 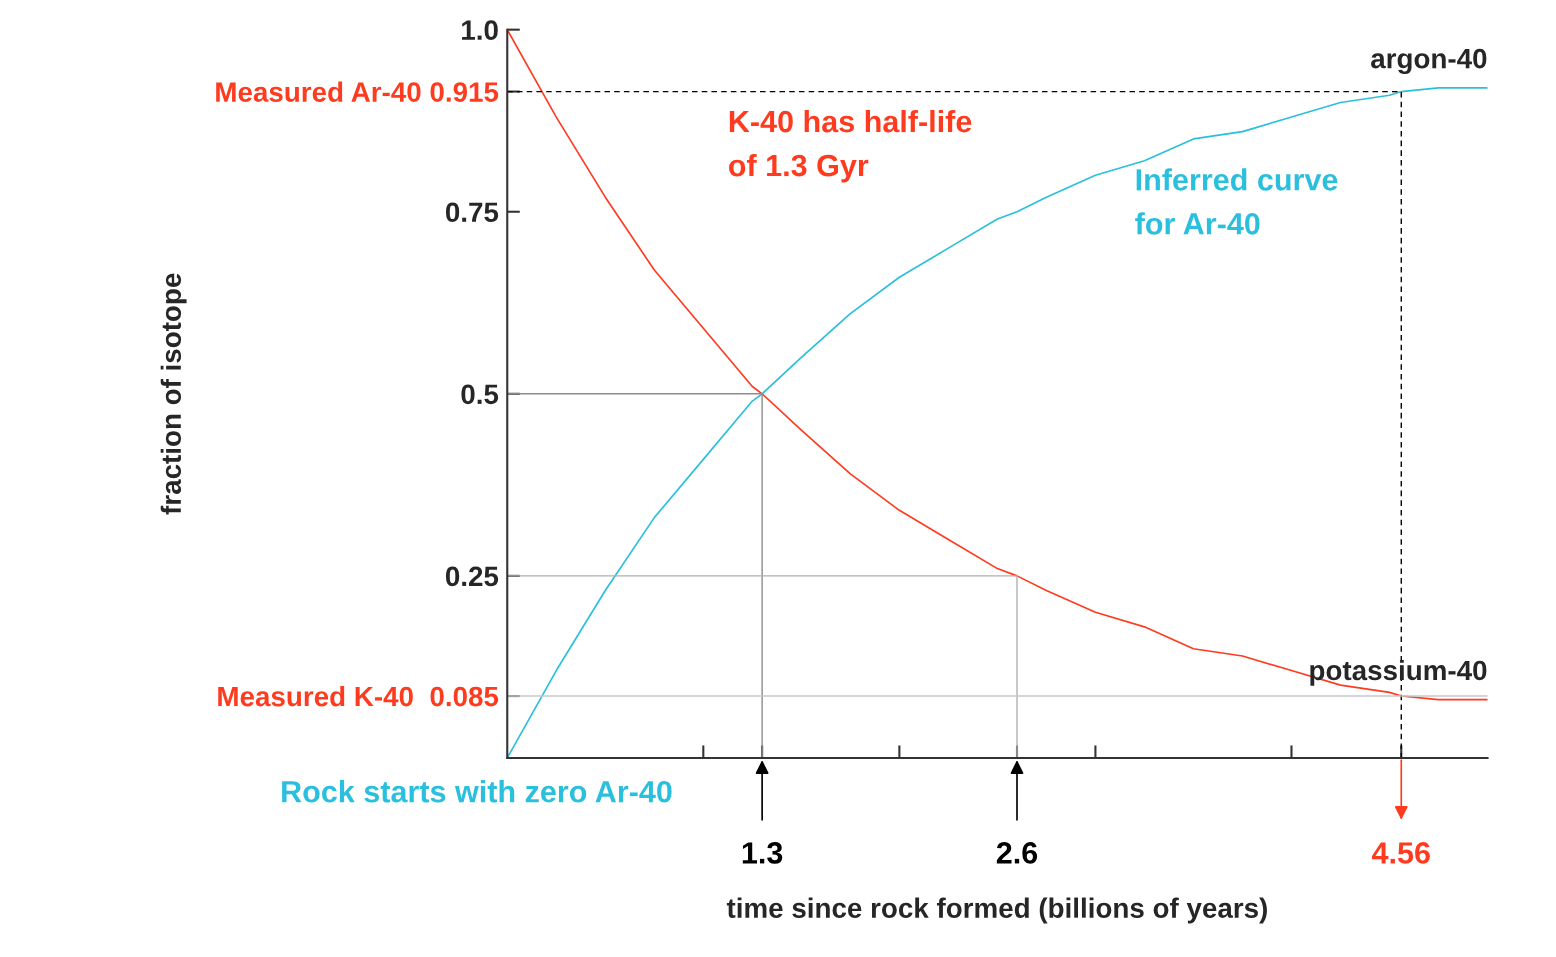 What do you see at coordinates (1398, 672) in the screenshot?
I see `series-label: potassium-40` at bounding box center [1398, 672].